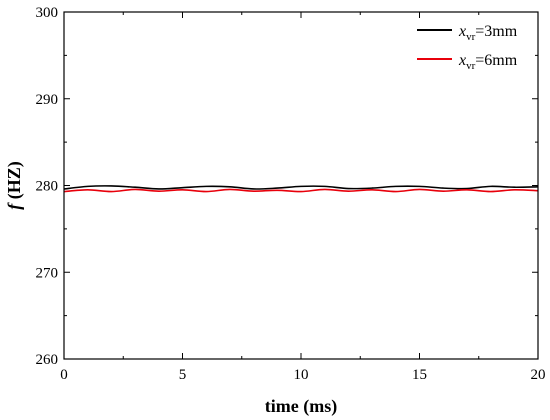  What do you see at coordinates (47, 360) in the screenshot?
I see `y-tick-label: 260` at bounding box center [47, 360].